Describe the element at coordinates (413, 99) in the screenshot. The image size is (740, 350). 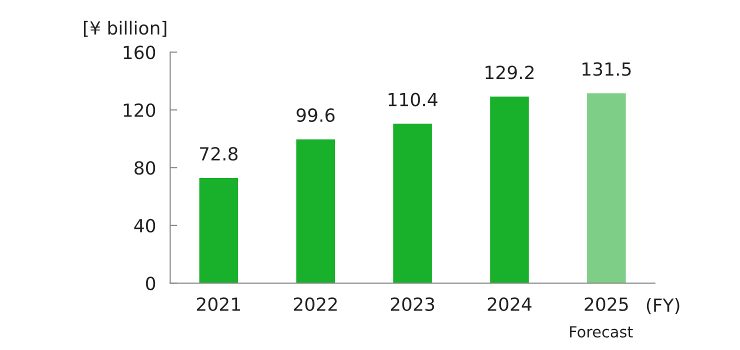
I see `data-label: 110.4` at that location.